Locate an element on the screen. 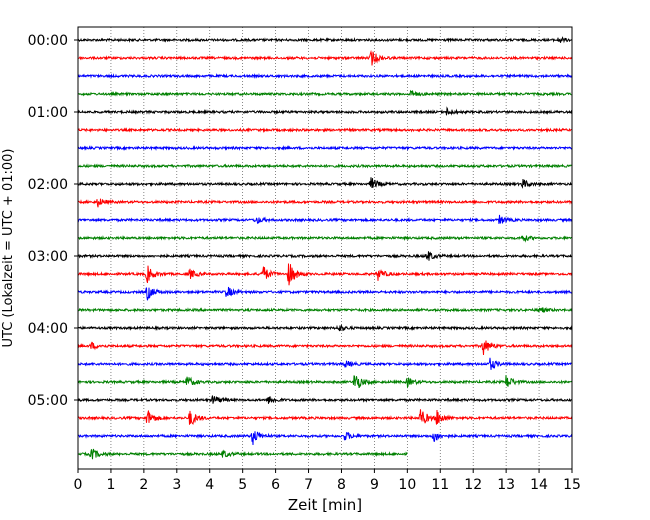 This screenshot has width=650, height=520. y-tick-label: 02:00 is located at coordinates (48, 185).